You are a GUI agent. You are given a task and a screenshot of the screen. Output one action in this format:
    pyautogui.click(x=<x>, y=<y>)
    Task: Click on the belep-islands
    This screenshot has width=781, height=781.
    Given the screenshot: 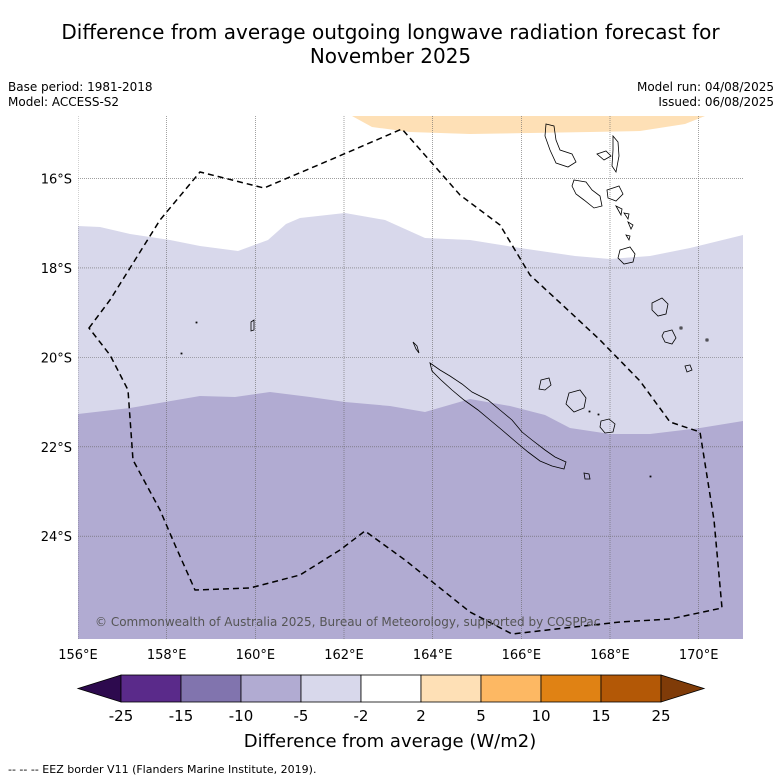 What is the action you would take?
    pyautogui.click(x=416, y=347)
    